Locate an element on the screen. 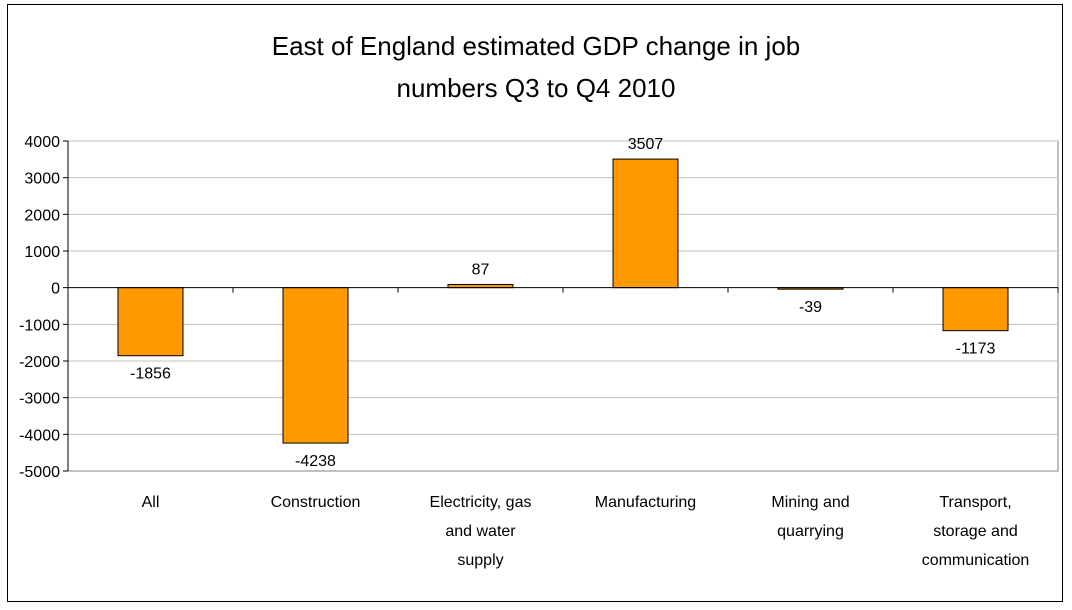  y-tick-label: -5000 is located at coordinates (39, 472).